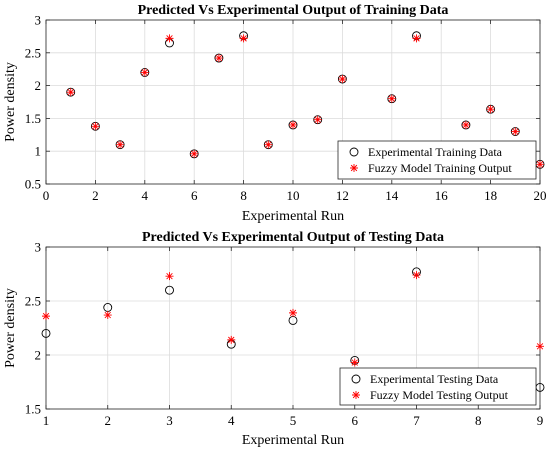 Image resolution: width=550 pixels, height=452 pixels. I want to click on x-tick-label: 16, so click(442, 195).